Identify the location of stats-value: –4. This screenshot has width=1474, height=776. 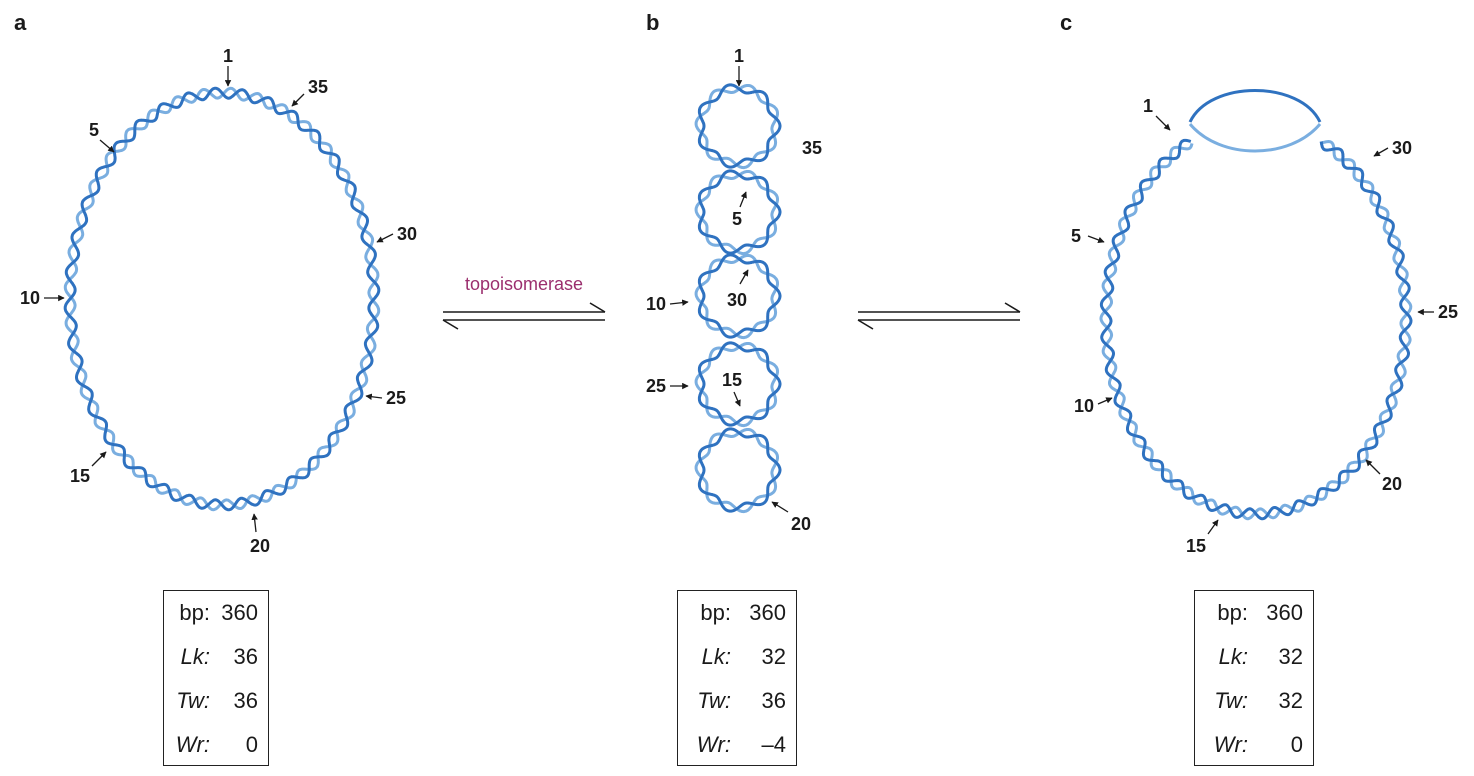
(773, 744).